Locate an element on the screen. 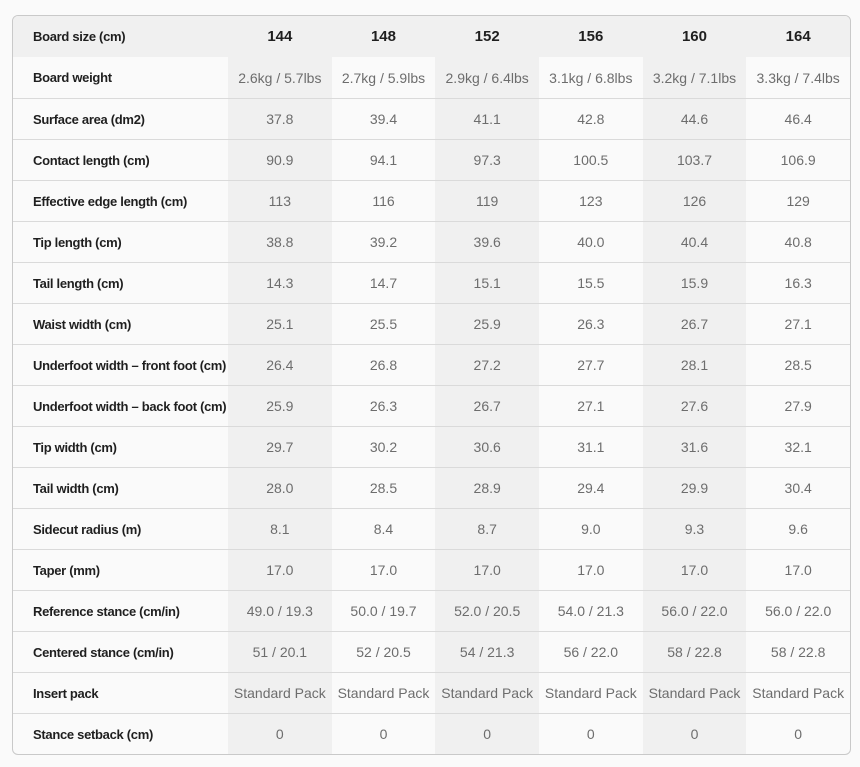  spec-value: 94.1 is located at coordinates (383, 160).